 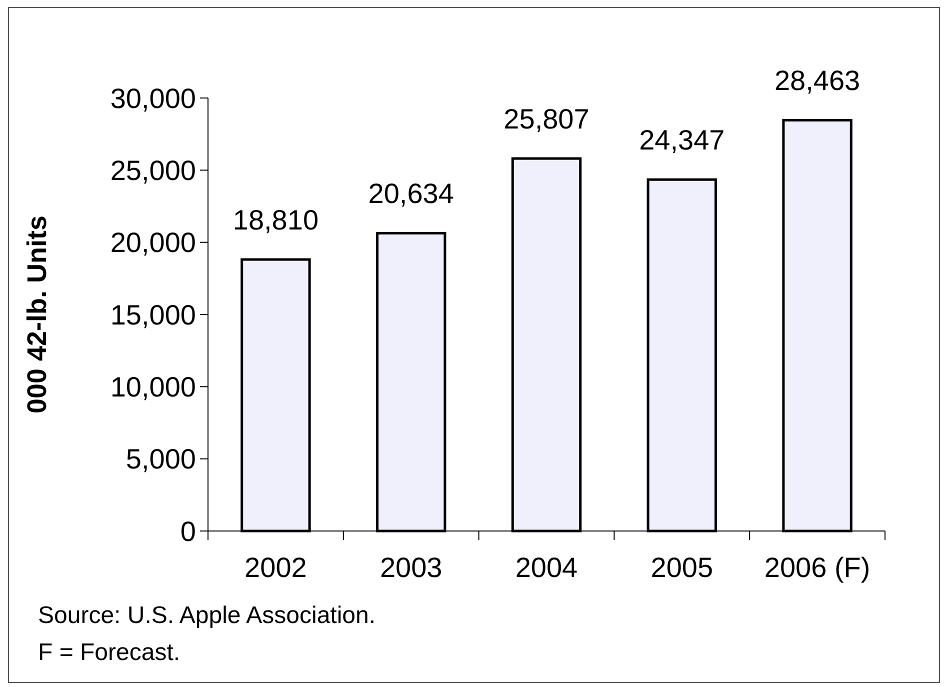 I want to click on data-label: 18,810, so click(x=275, y=220).